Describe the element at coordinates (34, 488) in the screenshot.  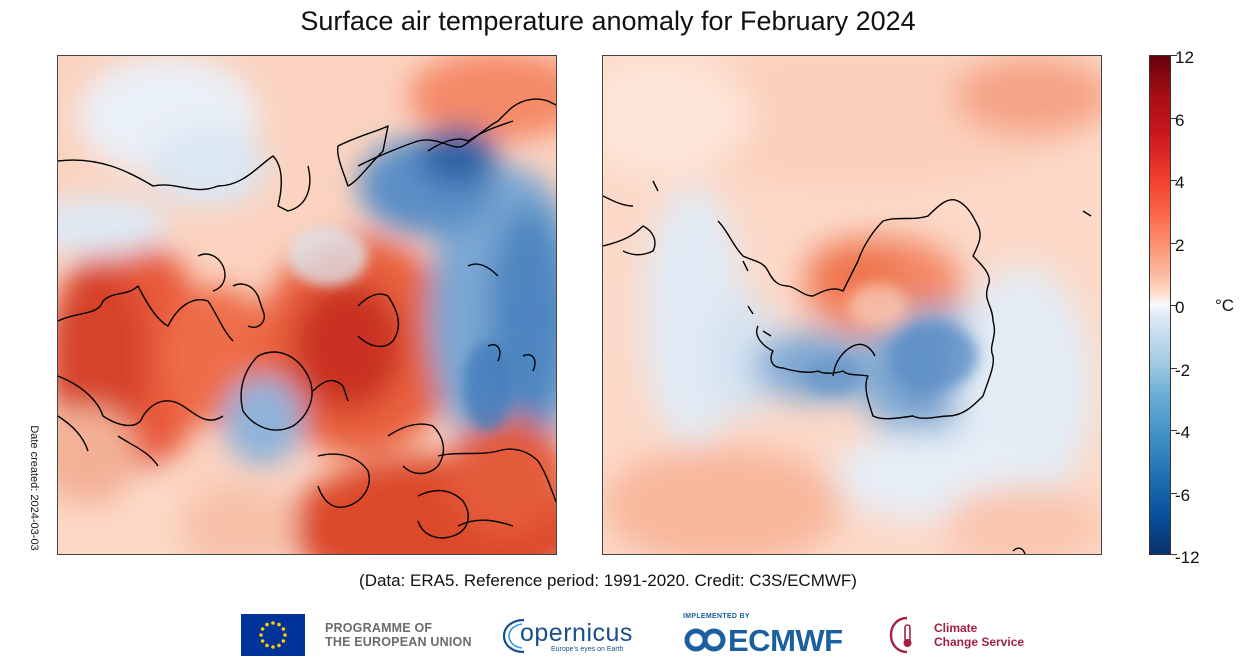
I see `date-created-label: Date created: 2024-03-03` at that location.